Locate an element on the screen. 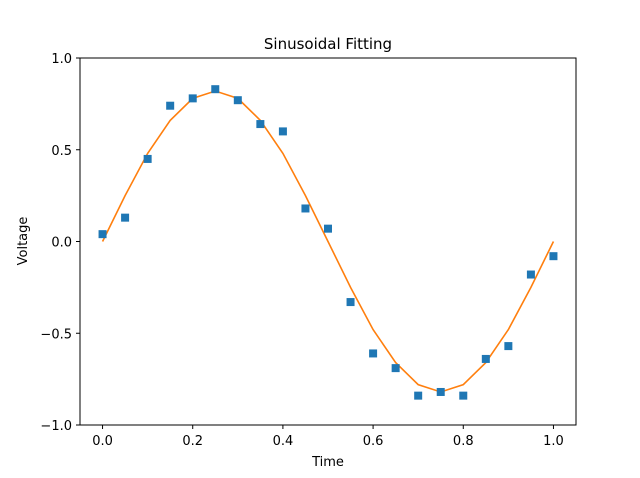 The width and height of the screenshot is (640, 478). y-axis-label: Voltage is located at coordinates (23, 241).